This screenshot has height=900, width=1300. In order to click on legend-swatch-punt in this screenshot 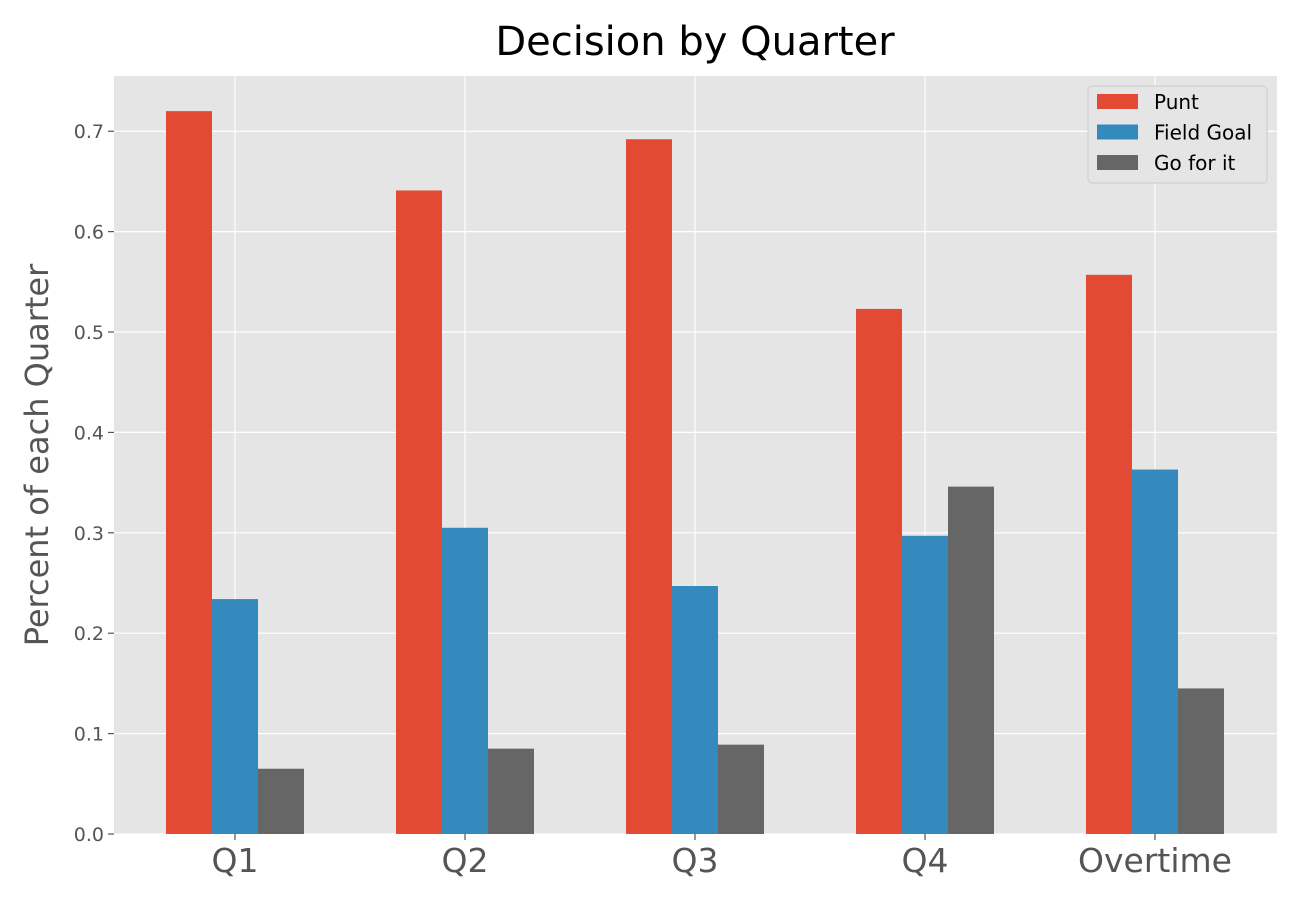, I will do `click(1117, 101)`.